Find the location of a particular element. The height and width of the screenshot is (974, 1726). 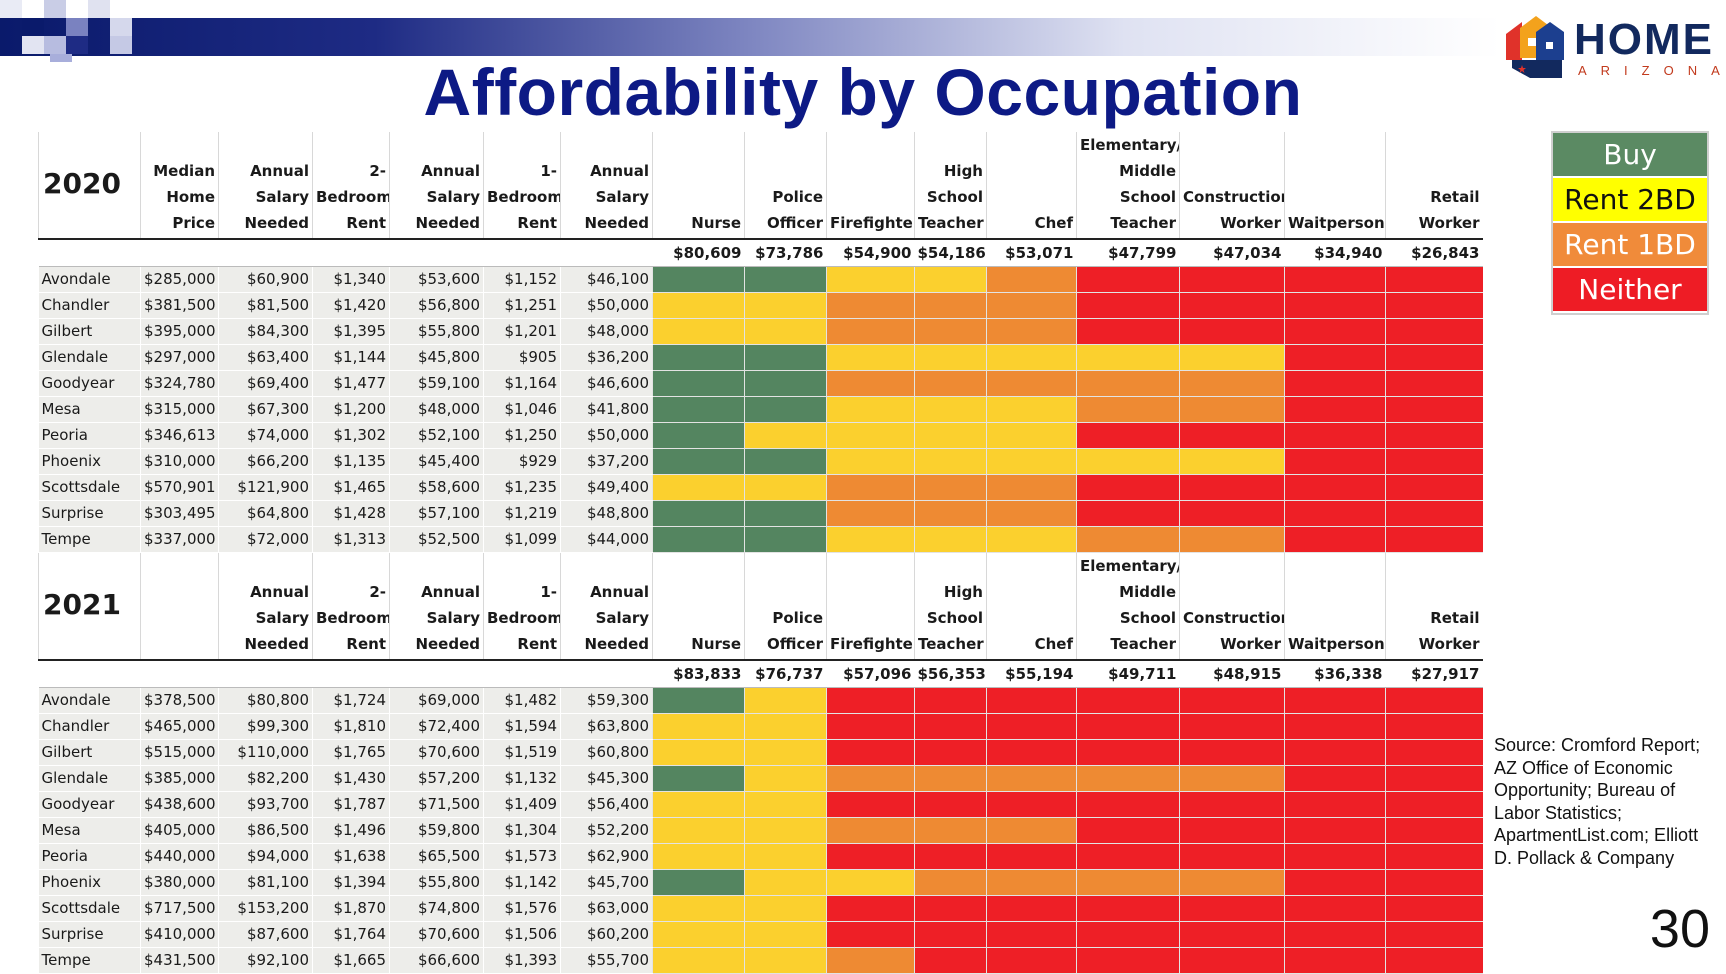

occupation-salary: $54,186 is located at coordinates (950, 252).